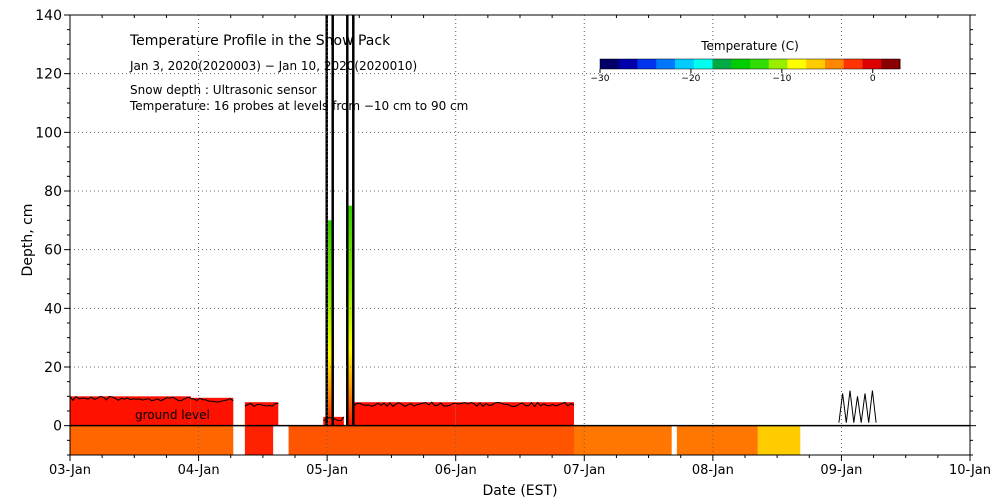 This screenshot has height=500, width=1000. What do you see at coordinates (53, 192) in the screenshot?
I see `y-tick-label: 80` at bounding box center [53, 192].